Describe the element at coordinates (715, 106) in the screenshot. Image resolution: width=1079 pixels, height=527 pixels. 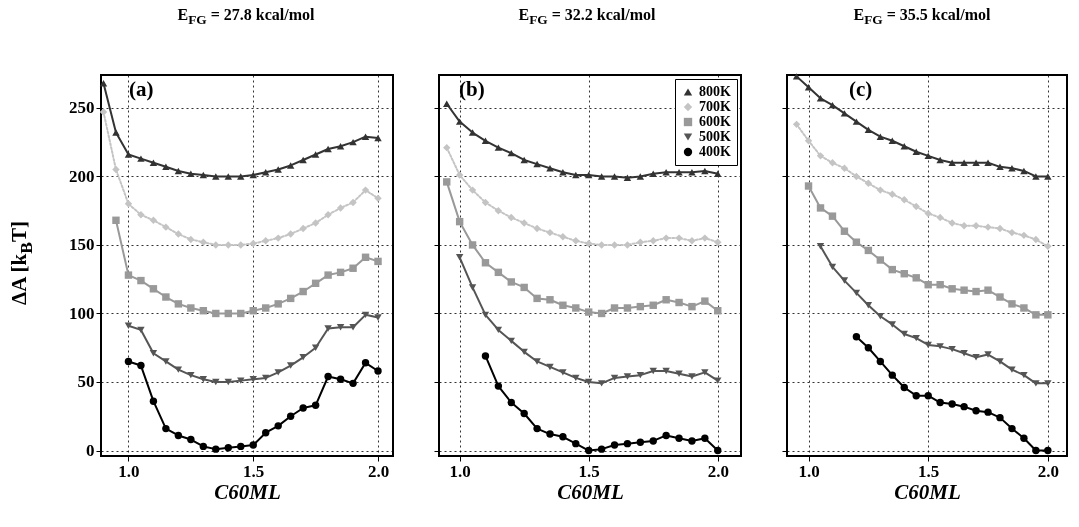
I see `legend-label: 700K` at that location.